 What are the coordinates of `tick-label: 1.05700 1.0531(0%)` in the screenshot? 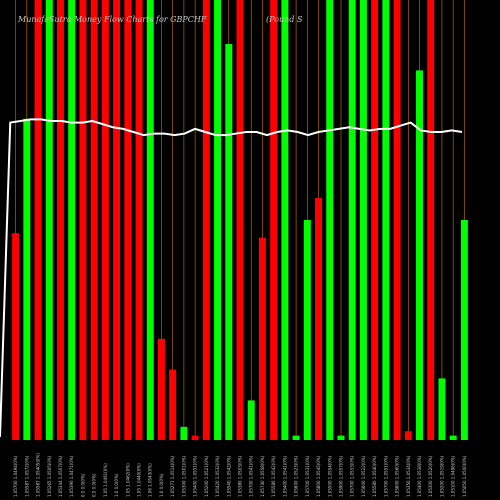 It's located at (307, 476).